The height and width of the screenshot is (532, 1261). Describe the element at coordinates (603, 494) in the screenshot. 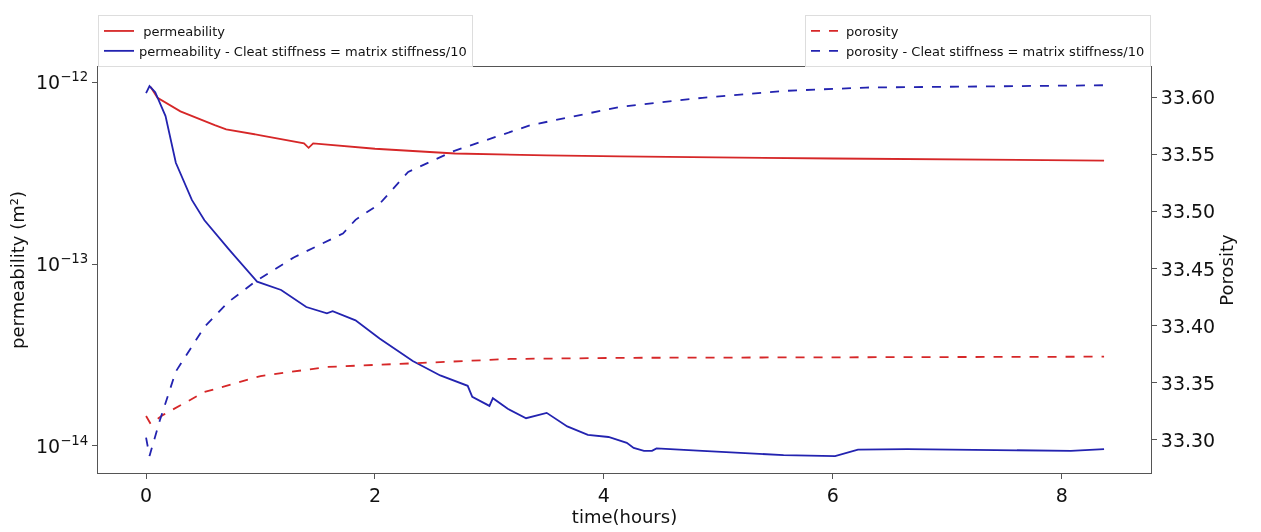

I see `x-tick-label: 4` at that location.